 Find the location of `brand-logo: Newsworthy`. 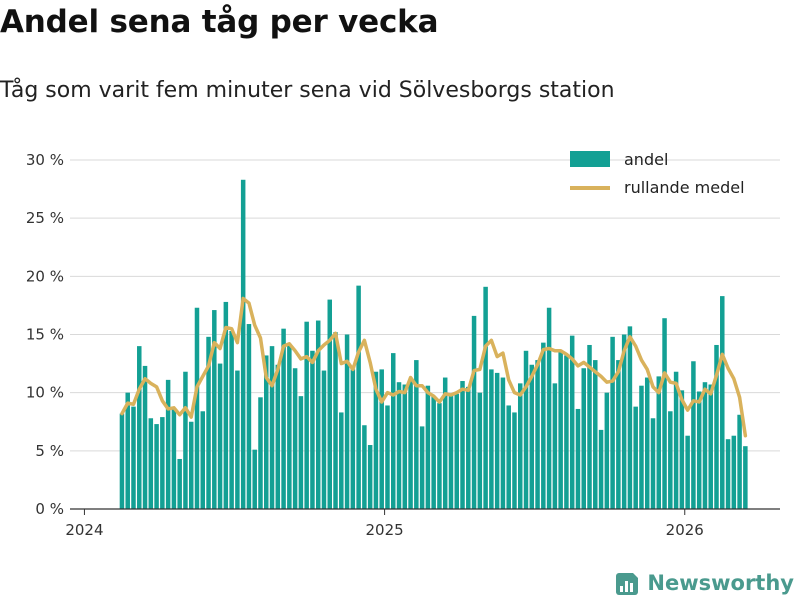

brand-logo: Newsworthy is located at coordinates (704, 583).